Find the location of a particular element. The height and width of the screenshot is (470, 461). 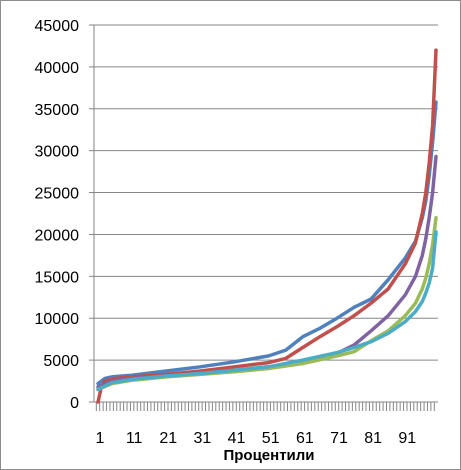

y-tick-label: 5000 is located at coordinates (61, 361).